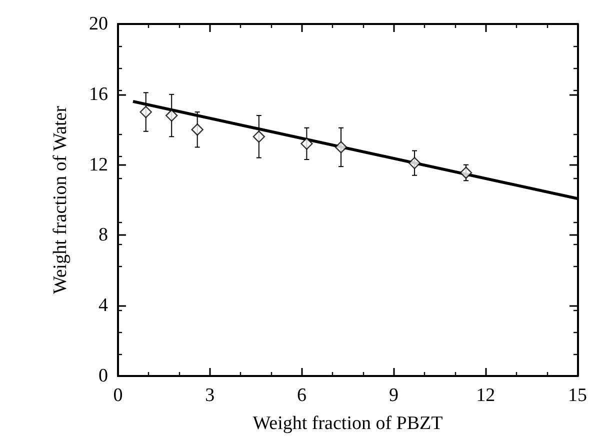 This screenshot has width=590, height=445. What do you see at coordinates (103, 376) in the screenshot?
I see `y-tick-label: 0` at bounding box center [103, 376].